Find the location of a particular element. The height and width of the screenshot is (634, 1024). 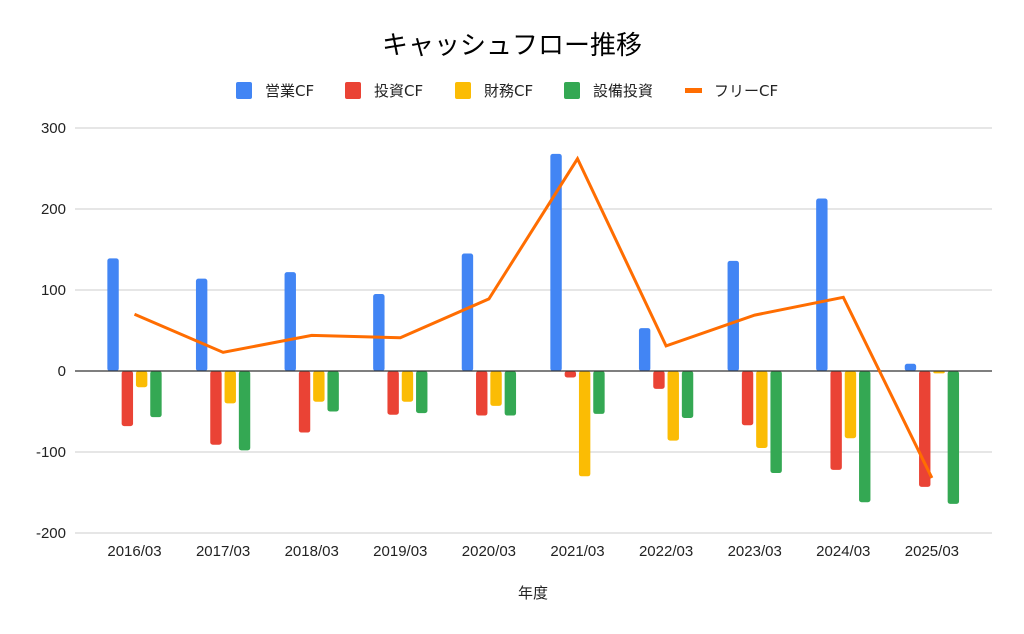

bar-財務CF-2022/03 is located at coordinates (673, 406).